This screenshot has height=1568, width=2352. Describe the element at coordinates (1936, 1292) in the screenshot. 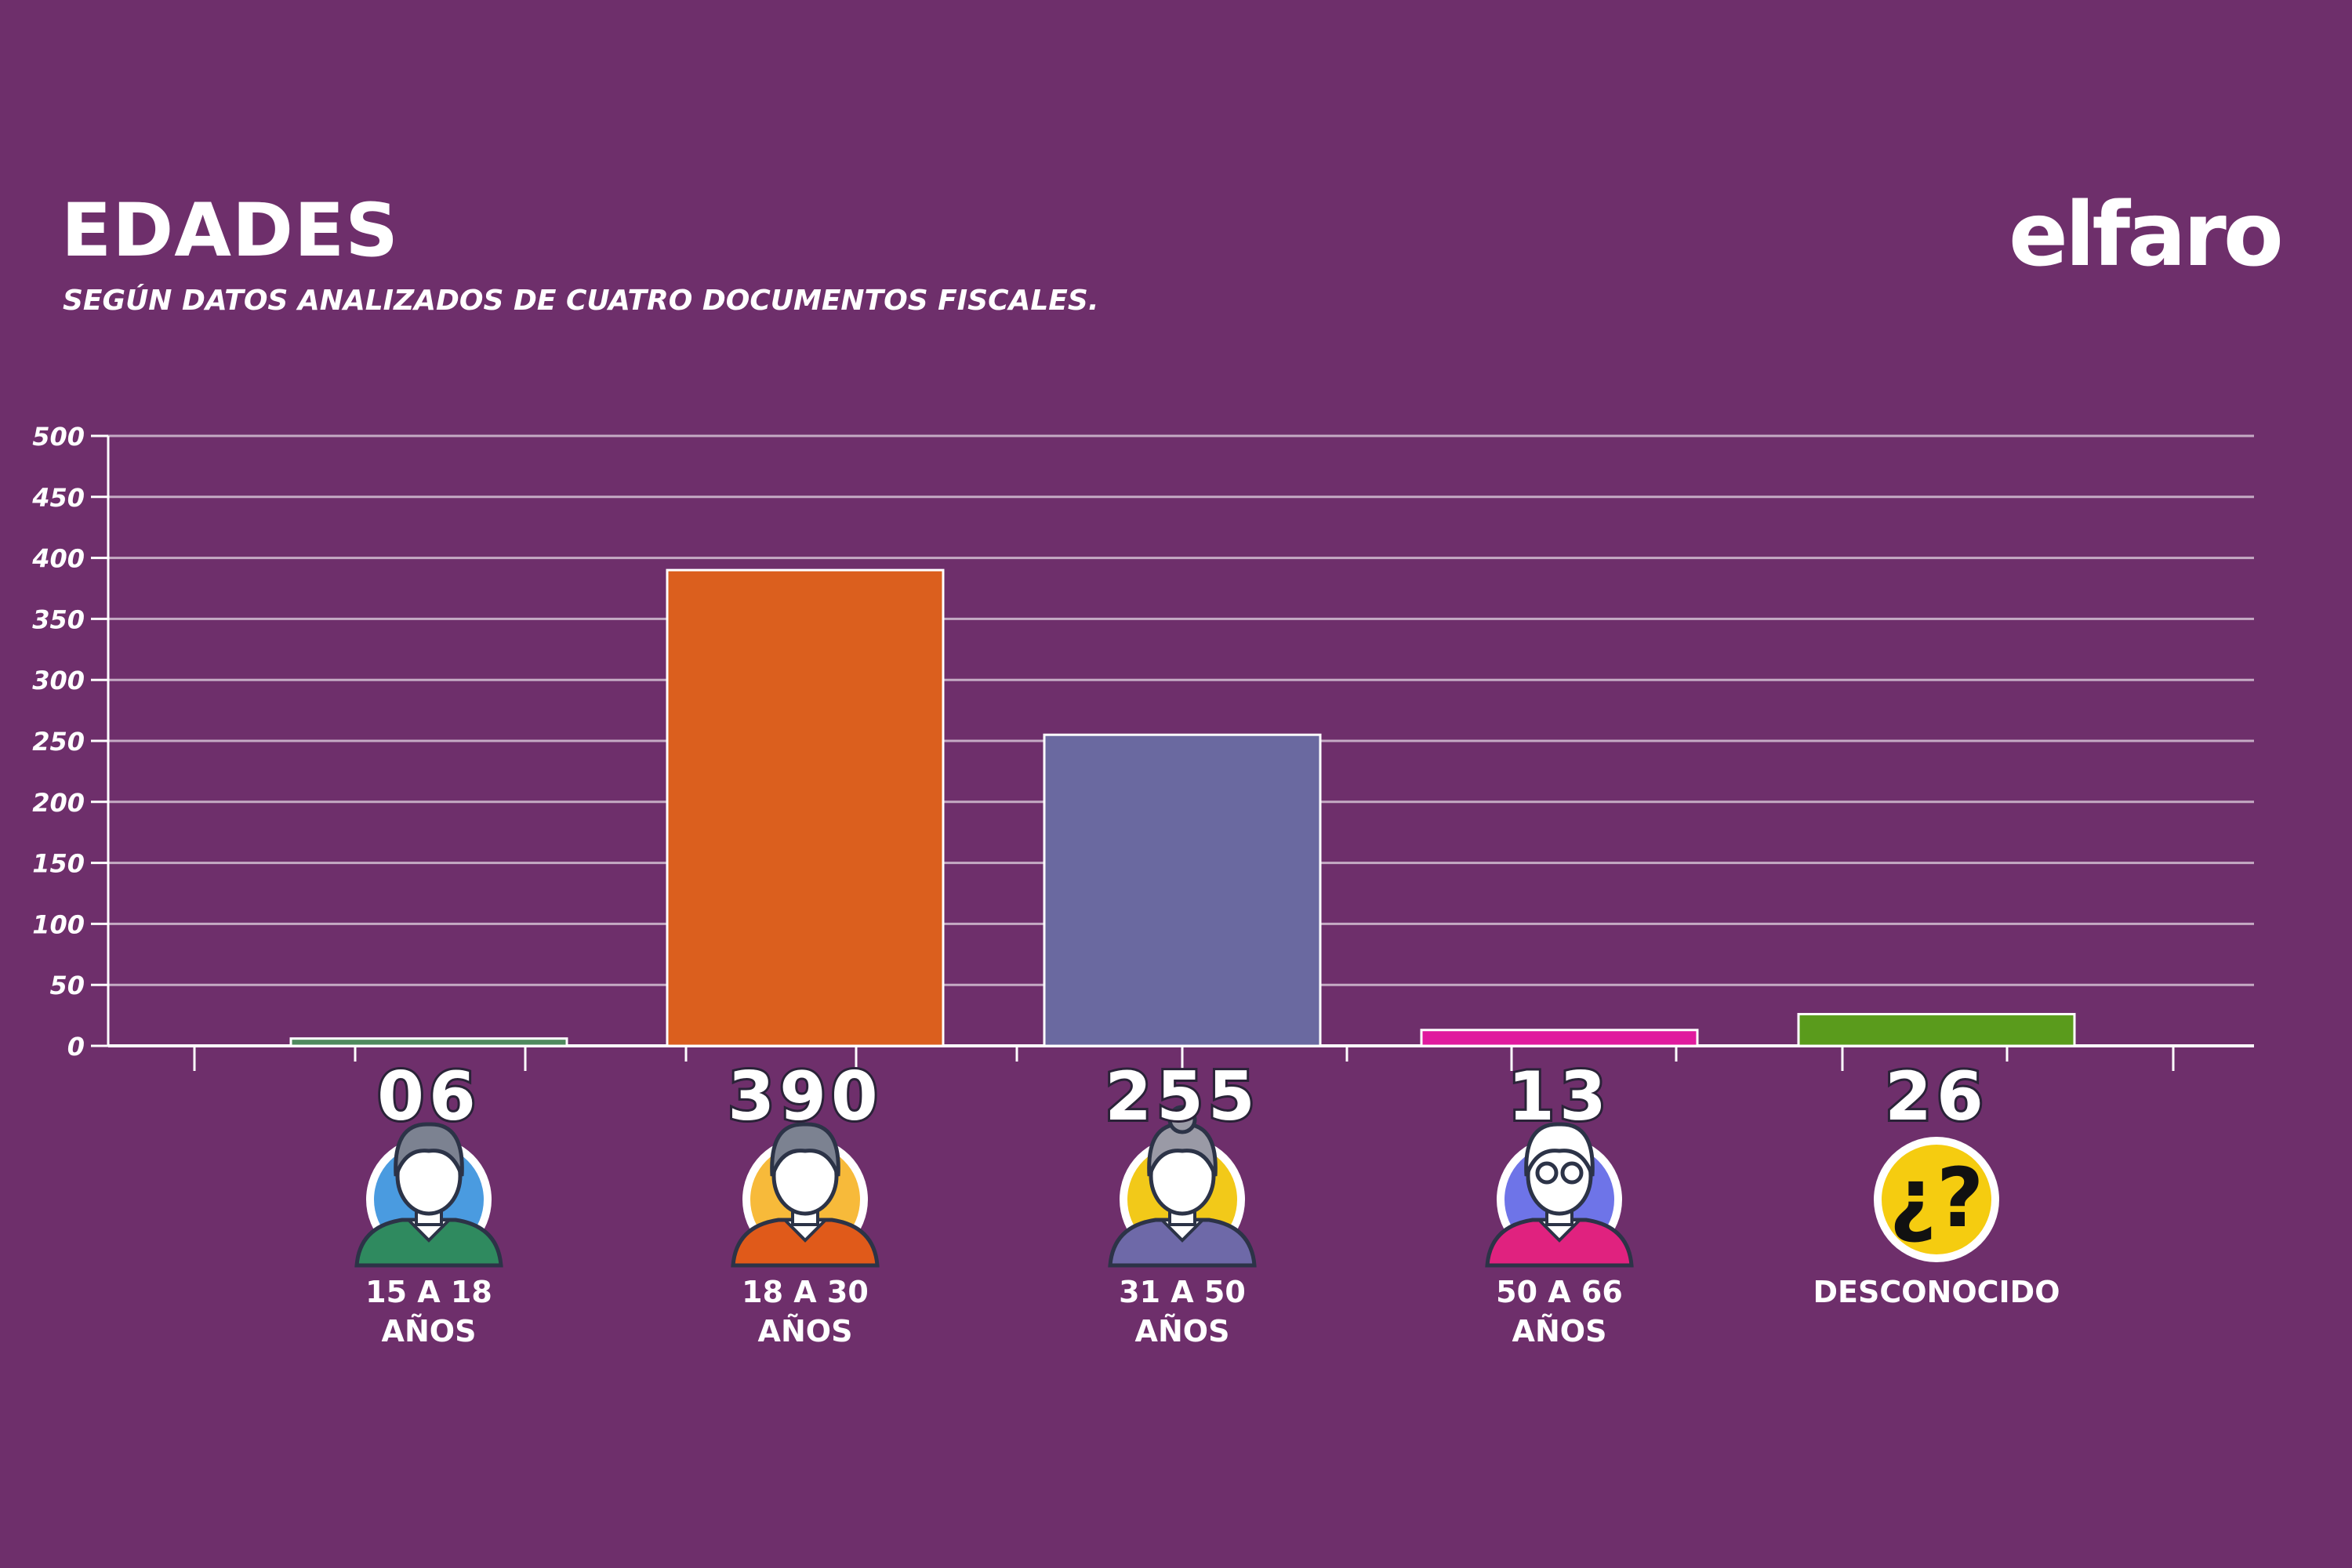

I see `category-label: DESCONOCIDO` at that location.